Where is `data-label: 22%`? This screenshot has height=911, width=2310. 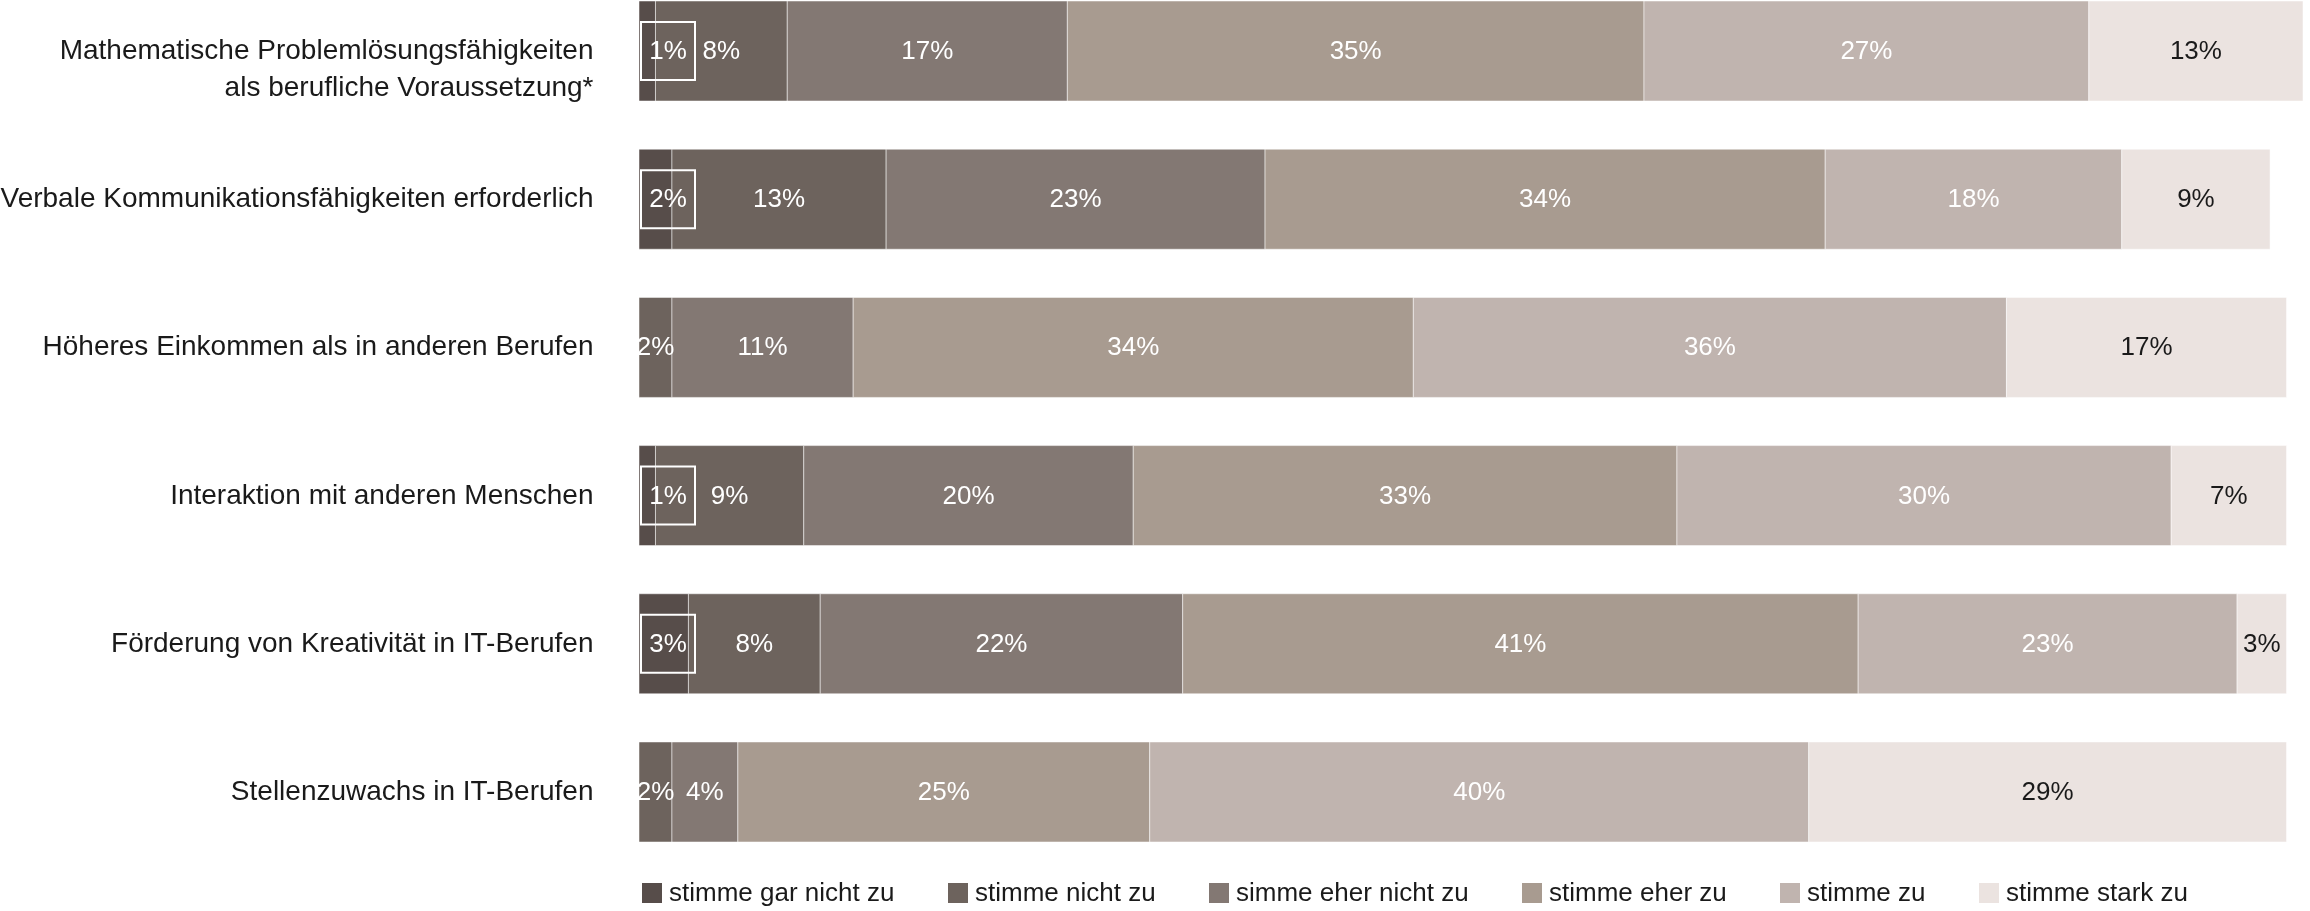 data-label: 22% is located at coordinates (1001, 642).